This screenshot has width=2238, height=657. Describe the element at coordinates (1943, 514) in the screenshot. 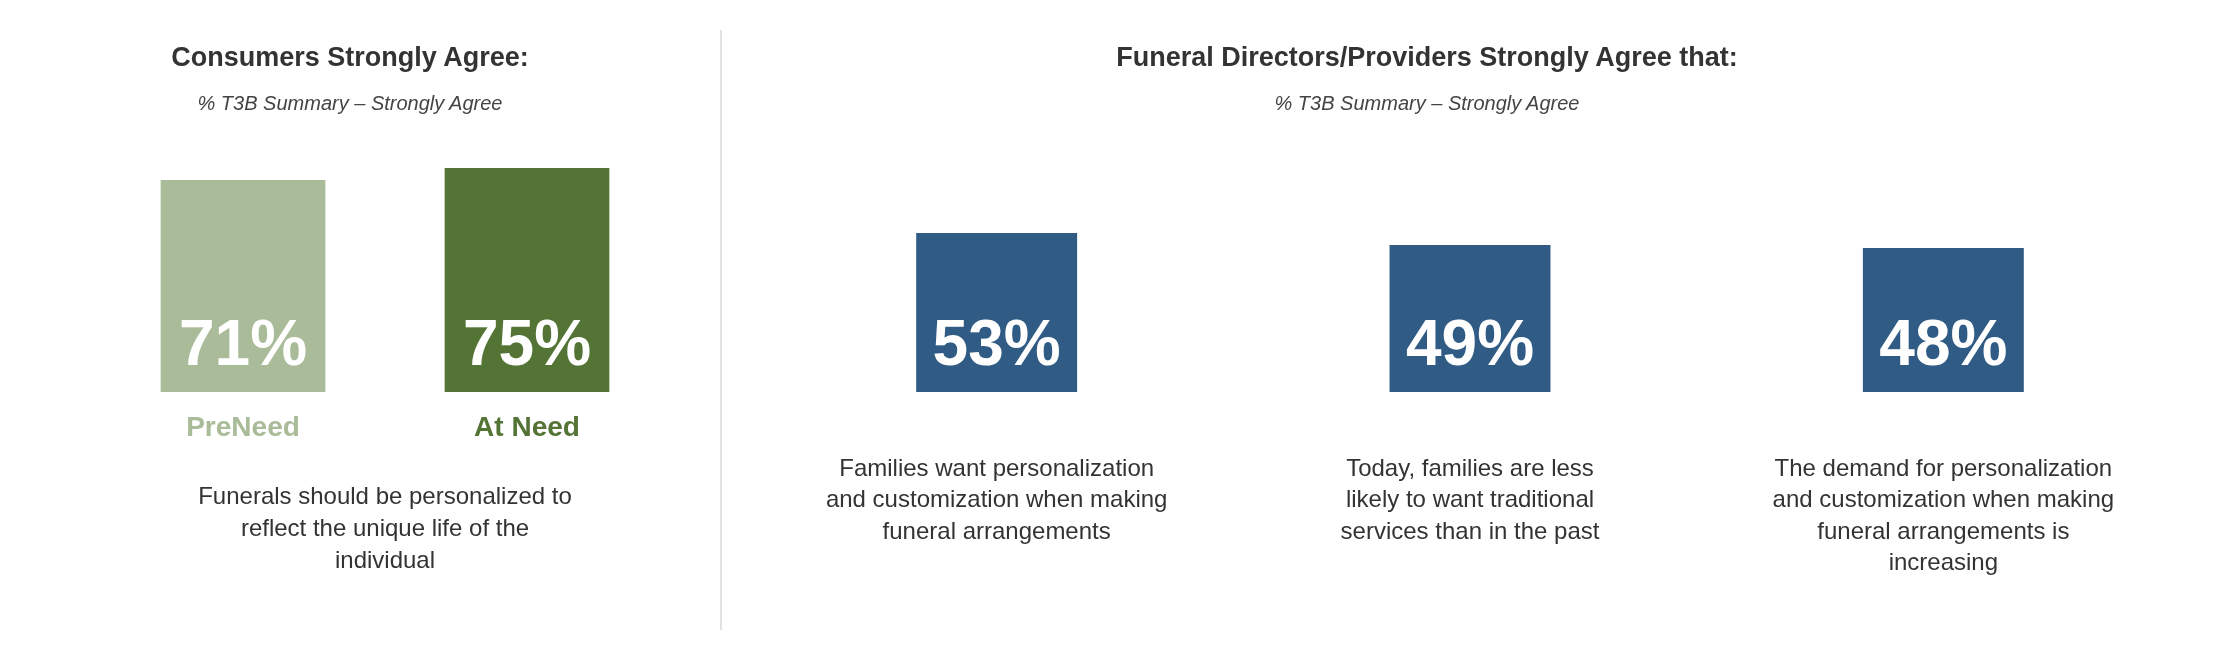

I see `x-tick-label: The demand for personalization and customization when making funeral arrangements is increasing` at that location.